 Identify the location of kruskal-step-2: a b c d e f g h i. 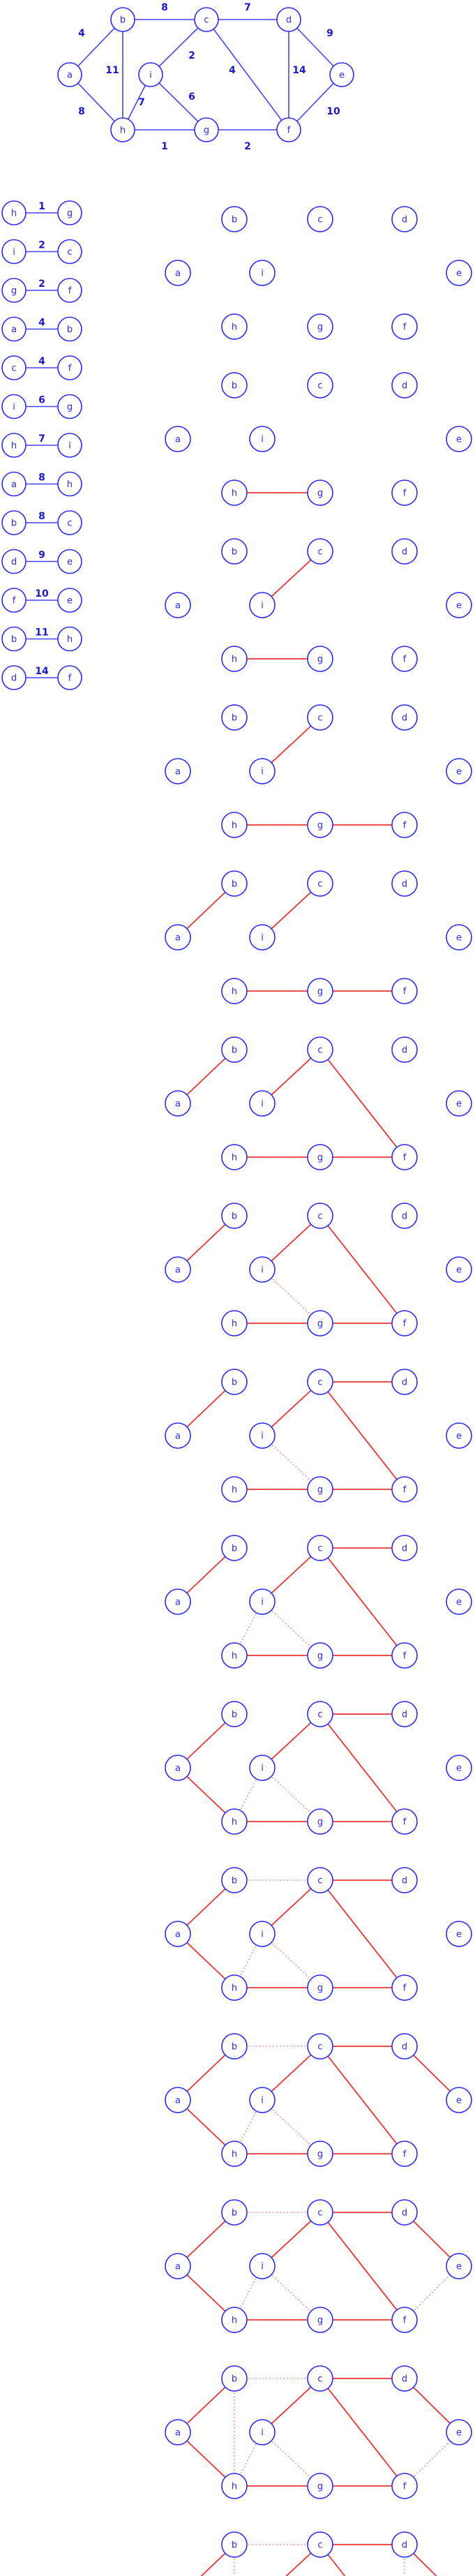
(318, 439).